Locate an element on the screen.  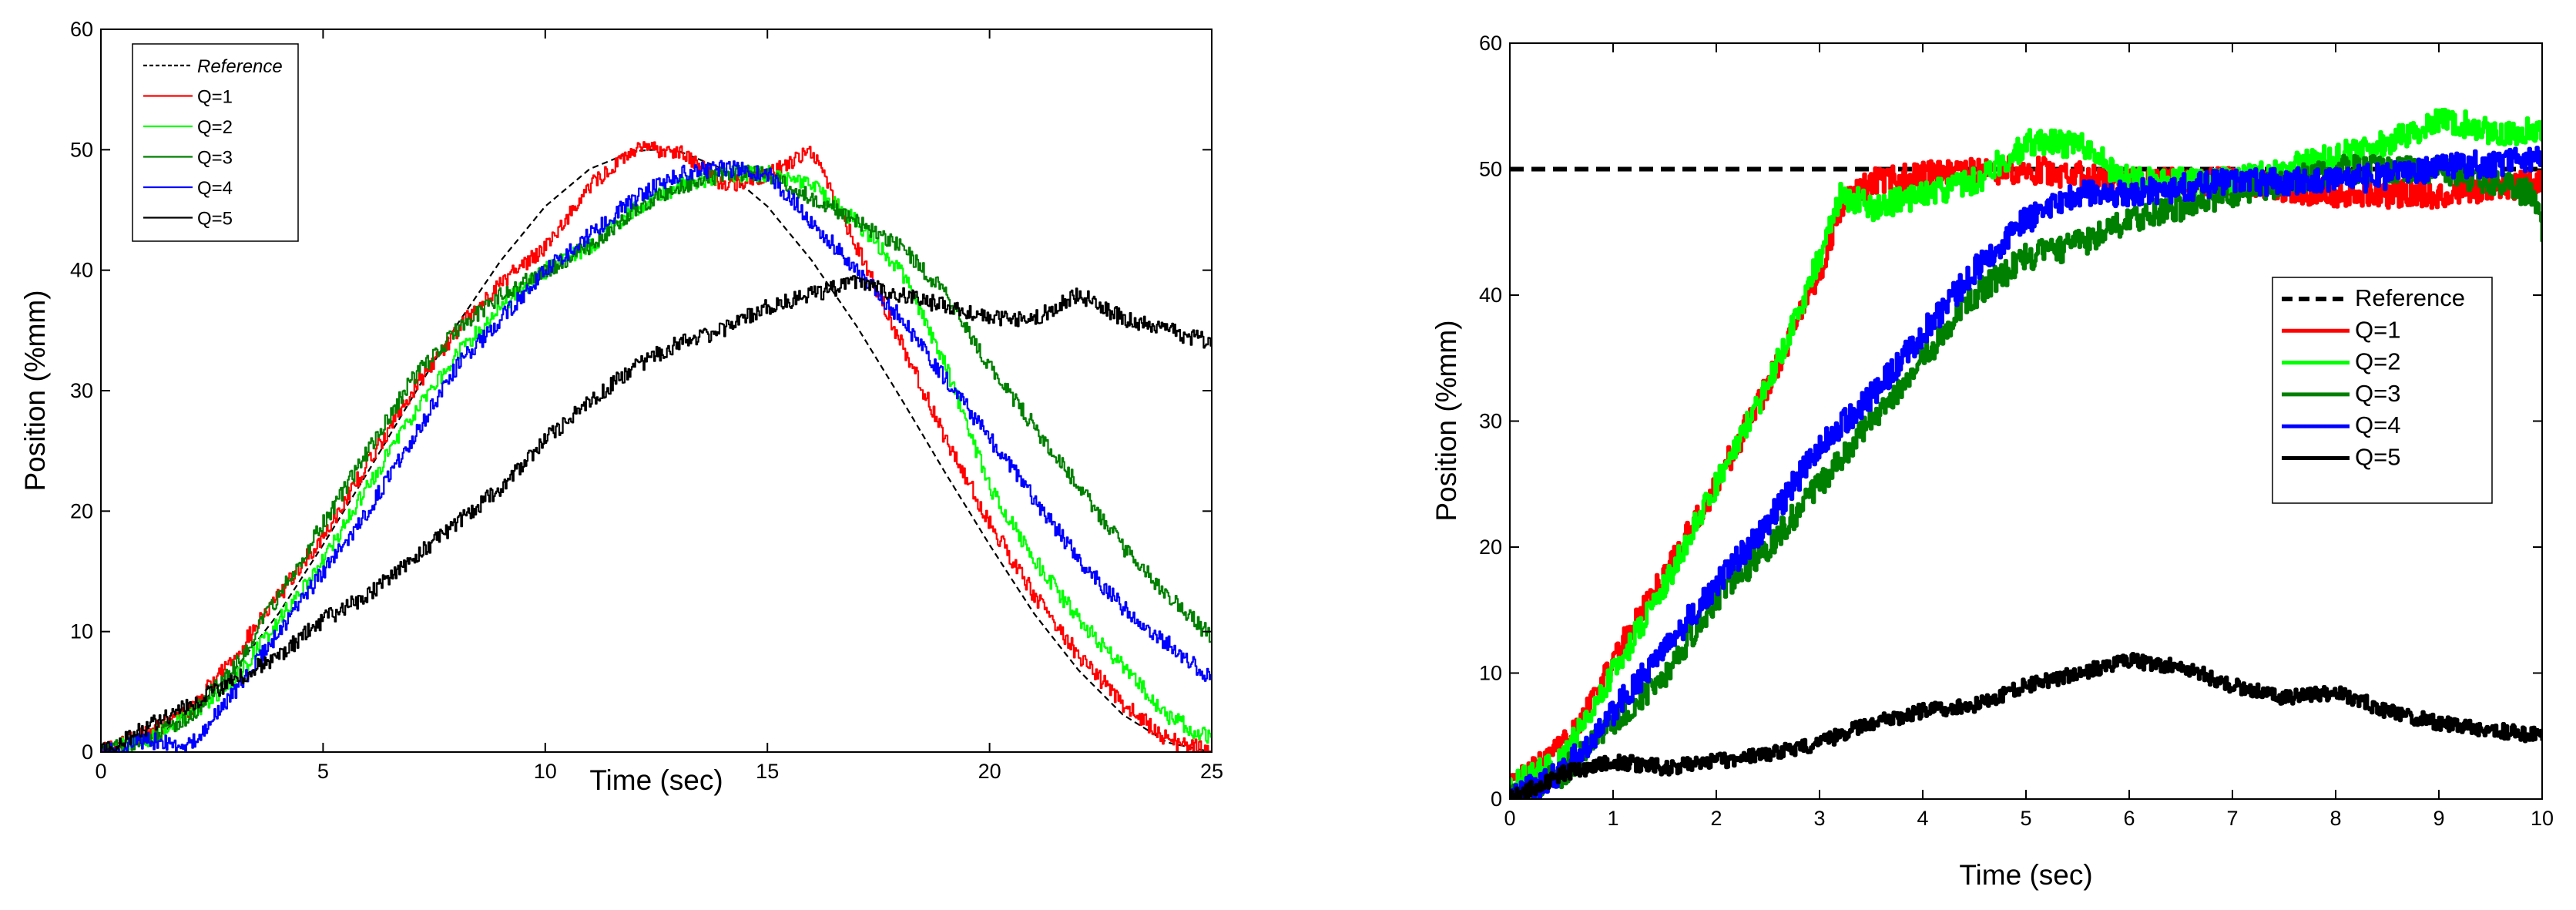
x-tick-label: 1 is located at coordinates (1612, 818).